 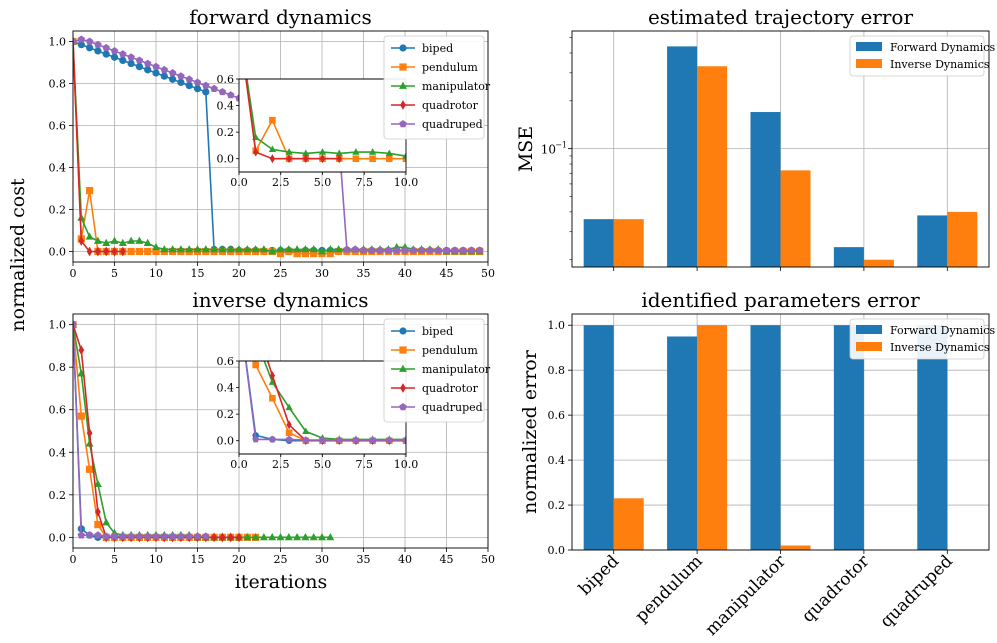 What do you see at coordinates (58, 252) in the screenshot?
I see `y-tick-label: 0.0` at bounding box center [58, 252].